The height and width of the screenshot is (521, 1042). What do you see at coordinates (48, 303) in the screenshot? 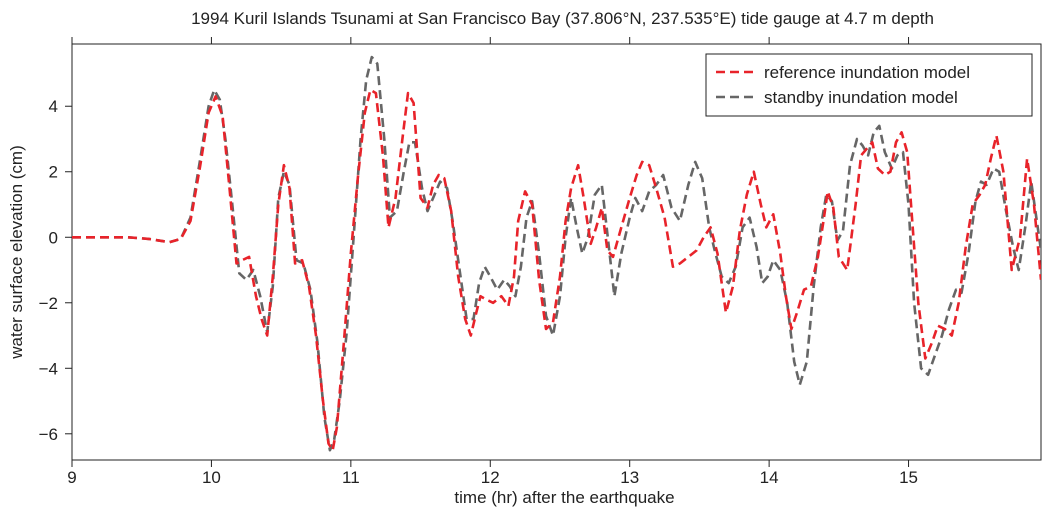
I see `y-tick-label: −2` at bounding box center [48, 303].